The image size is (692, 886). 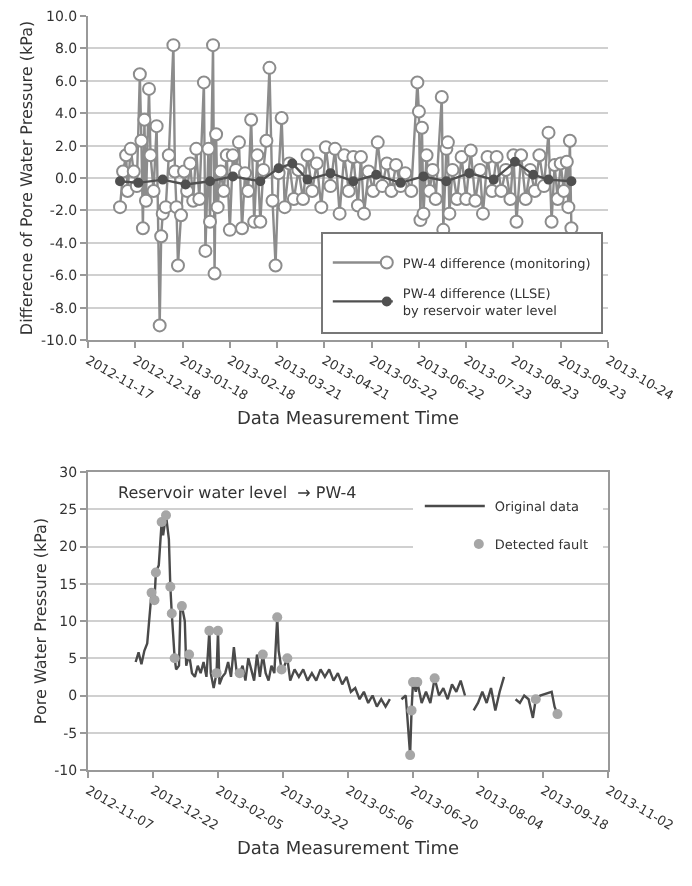 I want to click on y-axis-title: Differecne of Pore Water Pressure (kPa), so click(x=27, y=178).